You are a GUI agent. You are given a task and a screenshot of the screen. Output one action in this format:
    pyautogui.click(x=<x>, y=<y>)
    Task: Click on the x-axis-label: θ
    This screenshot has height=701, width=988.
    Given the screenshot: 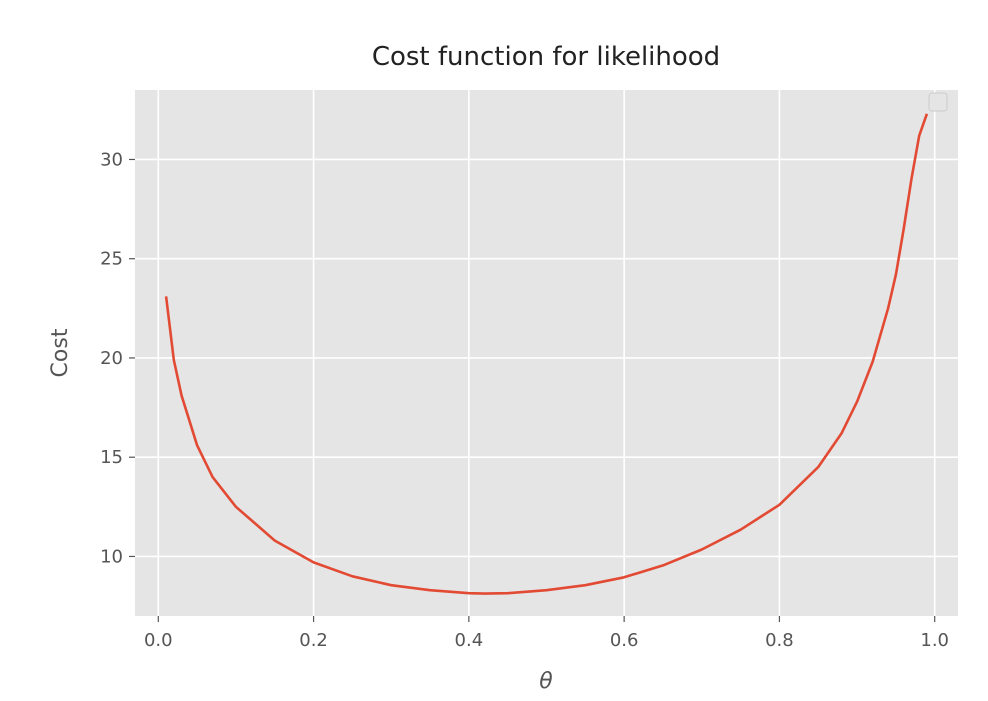 What is the action you would take?
    pyautogui.click(x=546, y=681)
    